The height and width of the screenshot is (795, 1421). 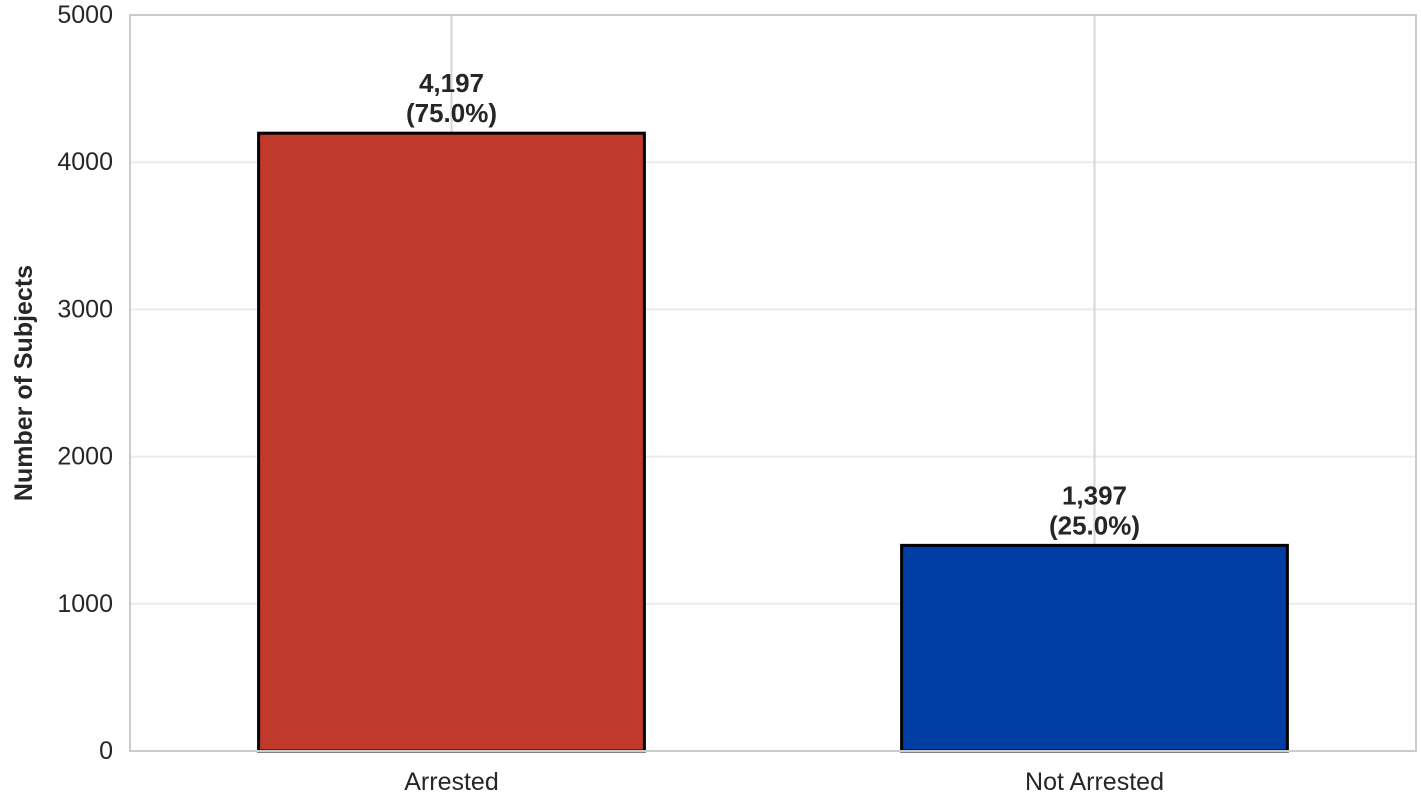 What do you see at coordinates (451, 781) in the screenshot?
I see `x-tick-label: Arrested` at bounding box center [451, 781].